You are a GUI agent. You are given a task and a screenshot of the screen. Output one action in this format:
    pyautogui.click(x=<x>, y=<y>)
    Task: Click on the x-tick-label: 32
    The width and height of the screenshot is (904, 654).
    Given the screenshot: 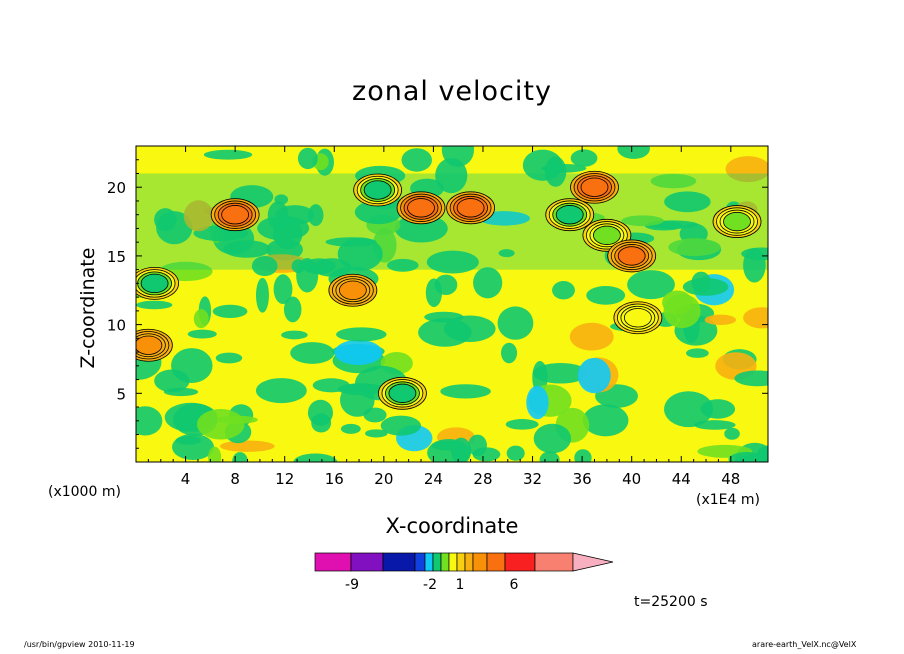 What is the action you would take?
    pyautogui.click(x=532, y=479)
    